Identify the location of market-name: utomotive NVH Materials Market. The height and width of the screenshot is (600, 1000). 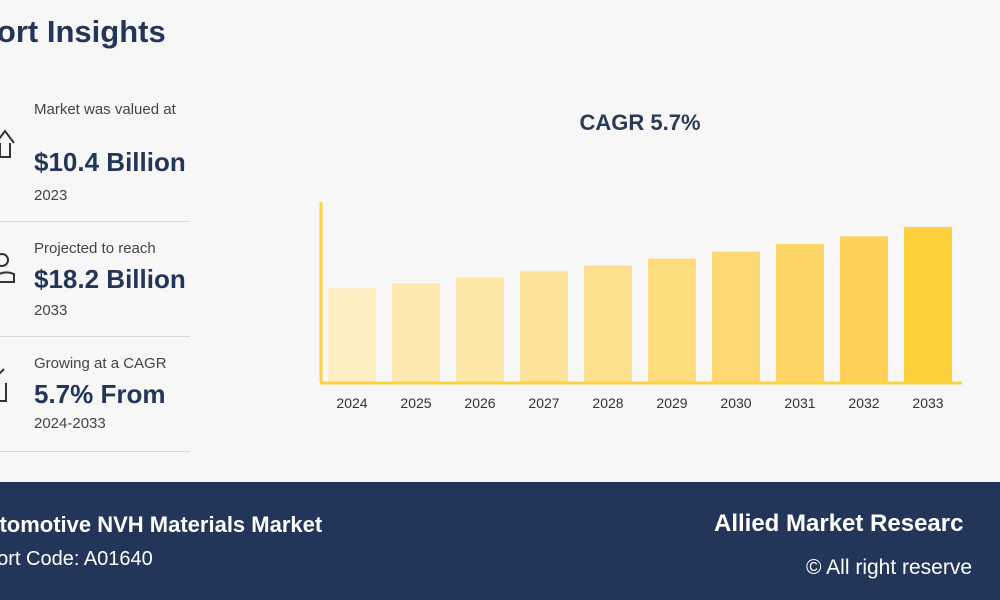
(161, 524).